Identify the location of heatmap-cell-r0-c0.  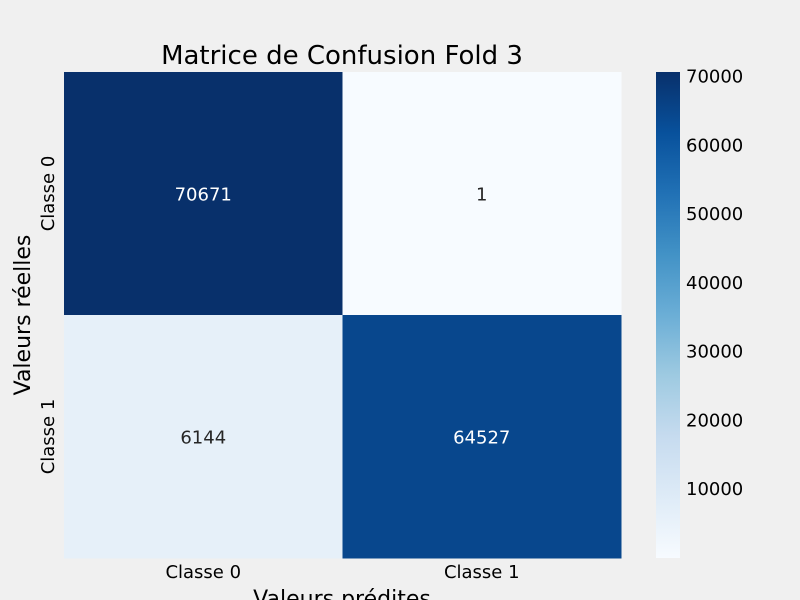
(203, 194).